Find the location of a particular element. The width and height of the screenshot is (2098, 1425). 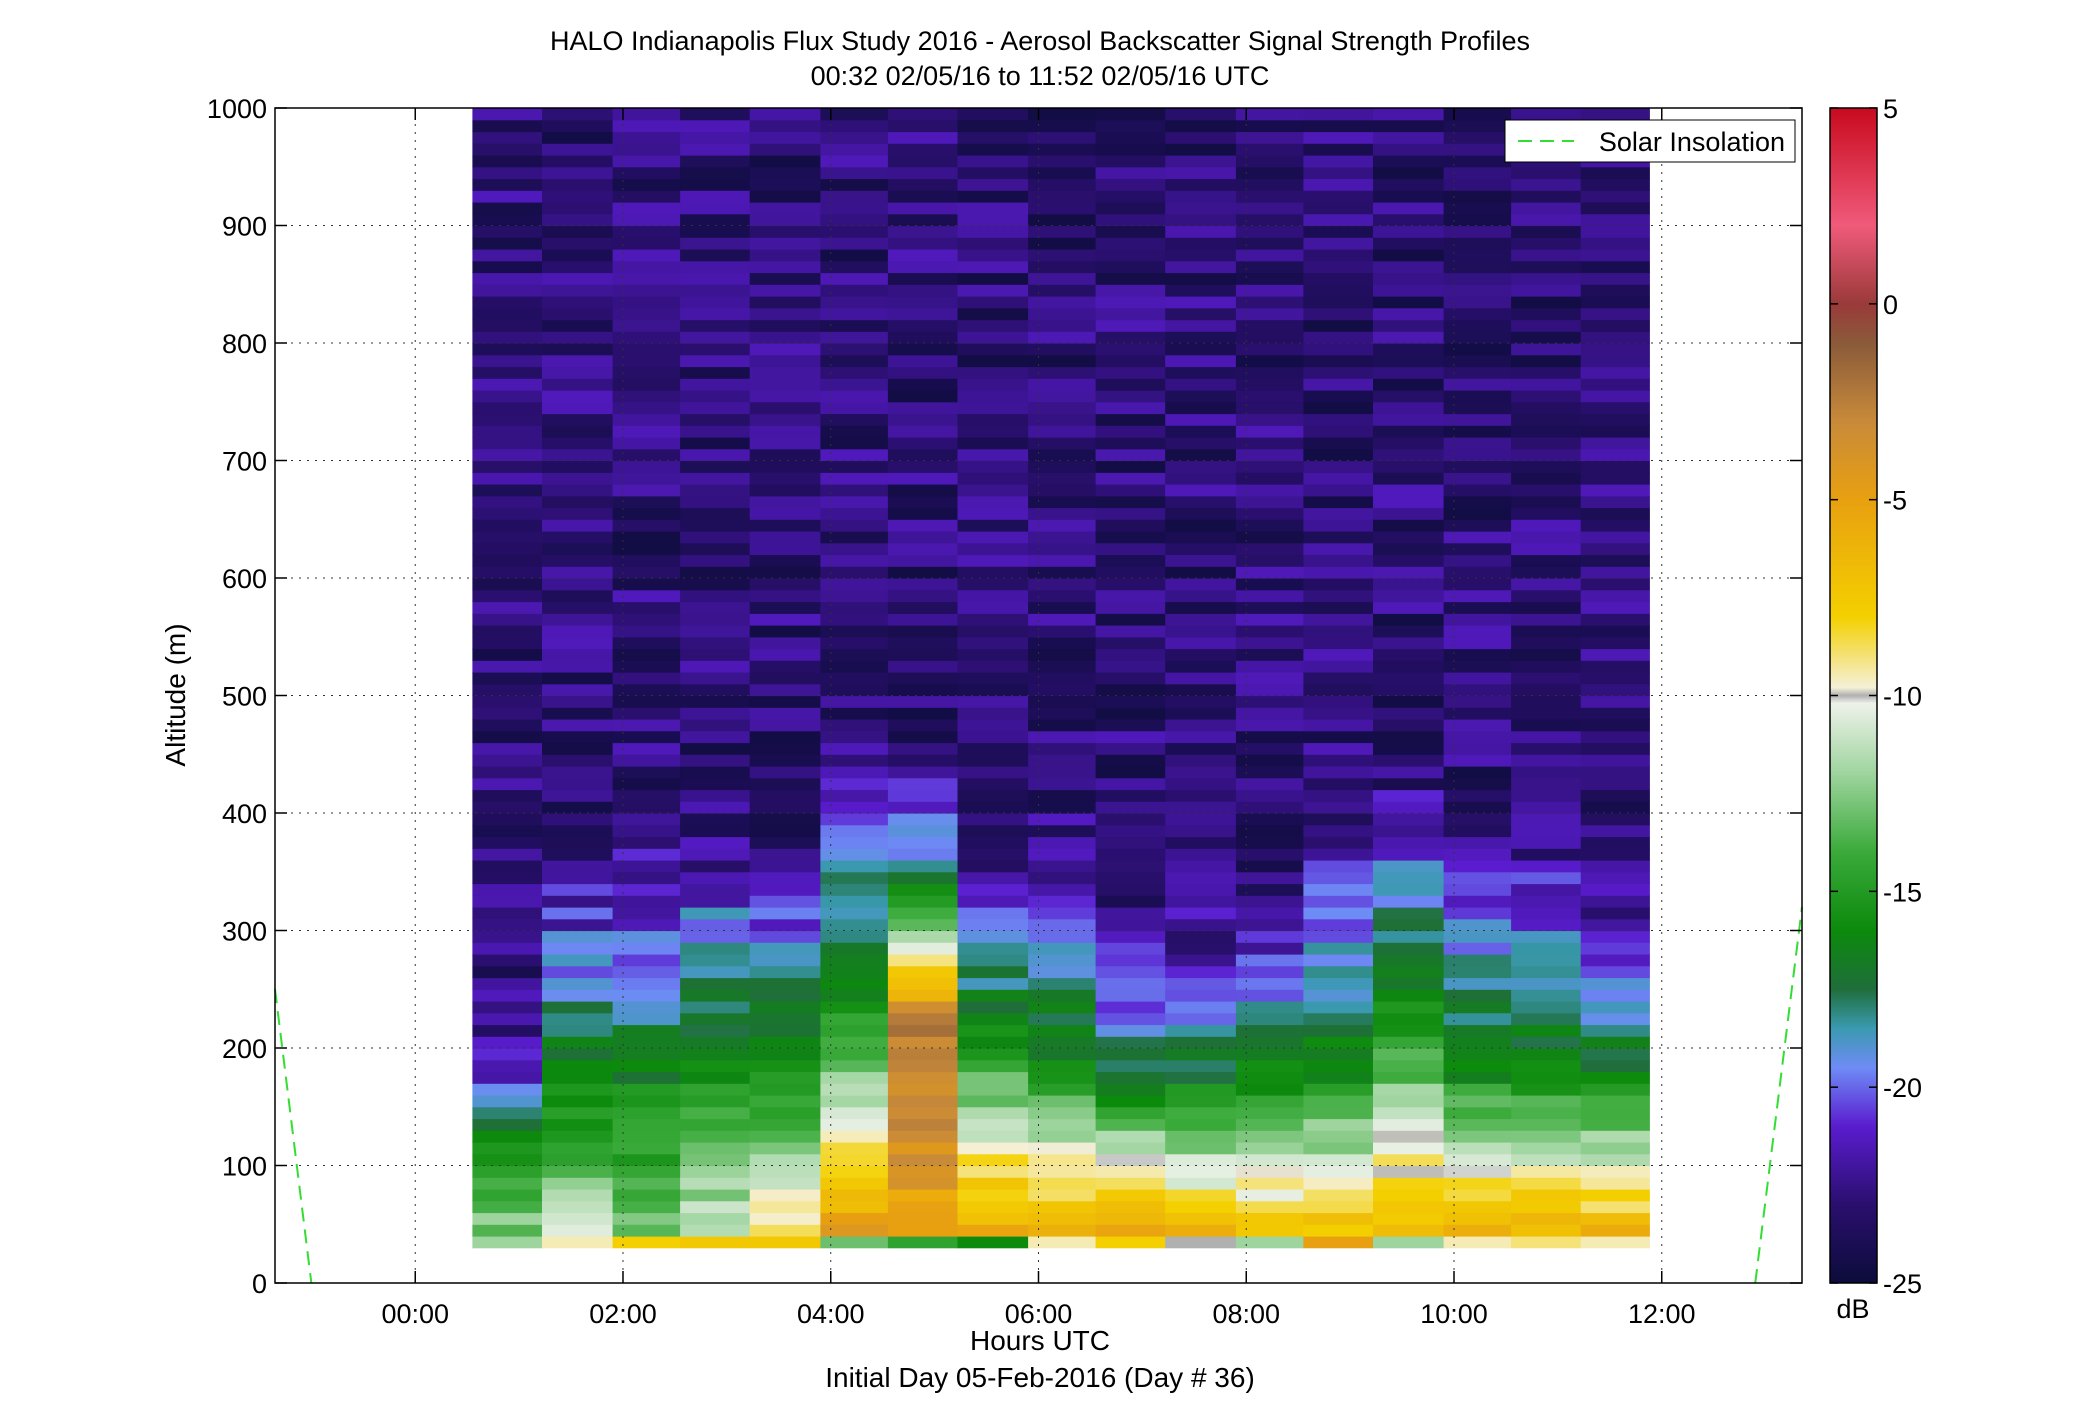

colorbar-tick-label: 5 is located at coordinates (1890, 109).